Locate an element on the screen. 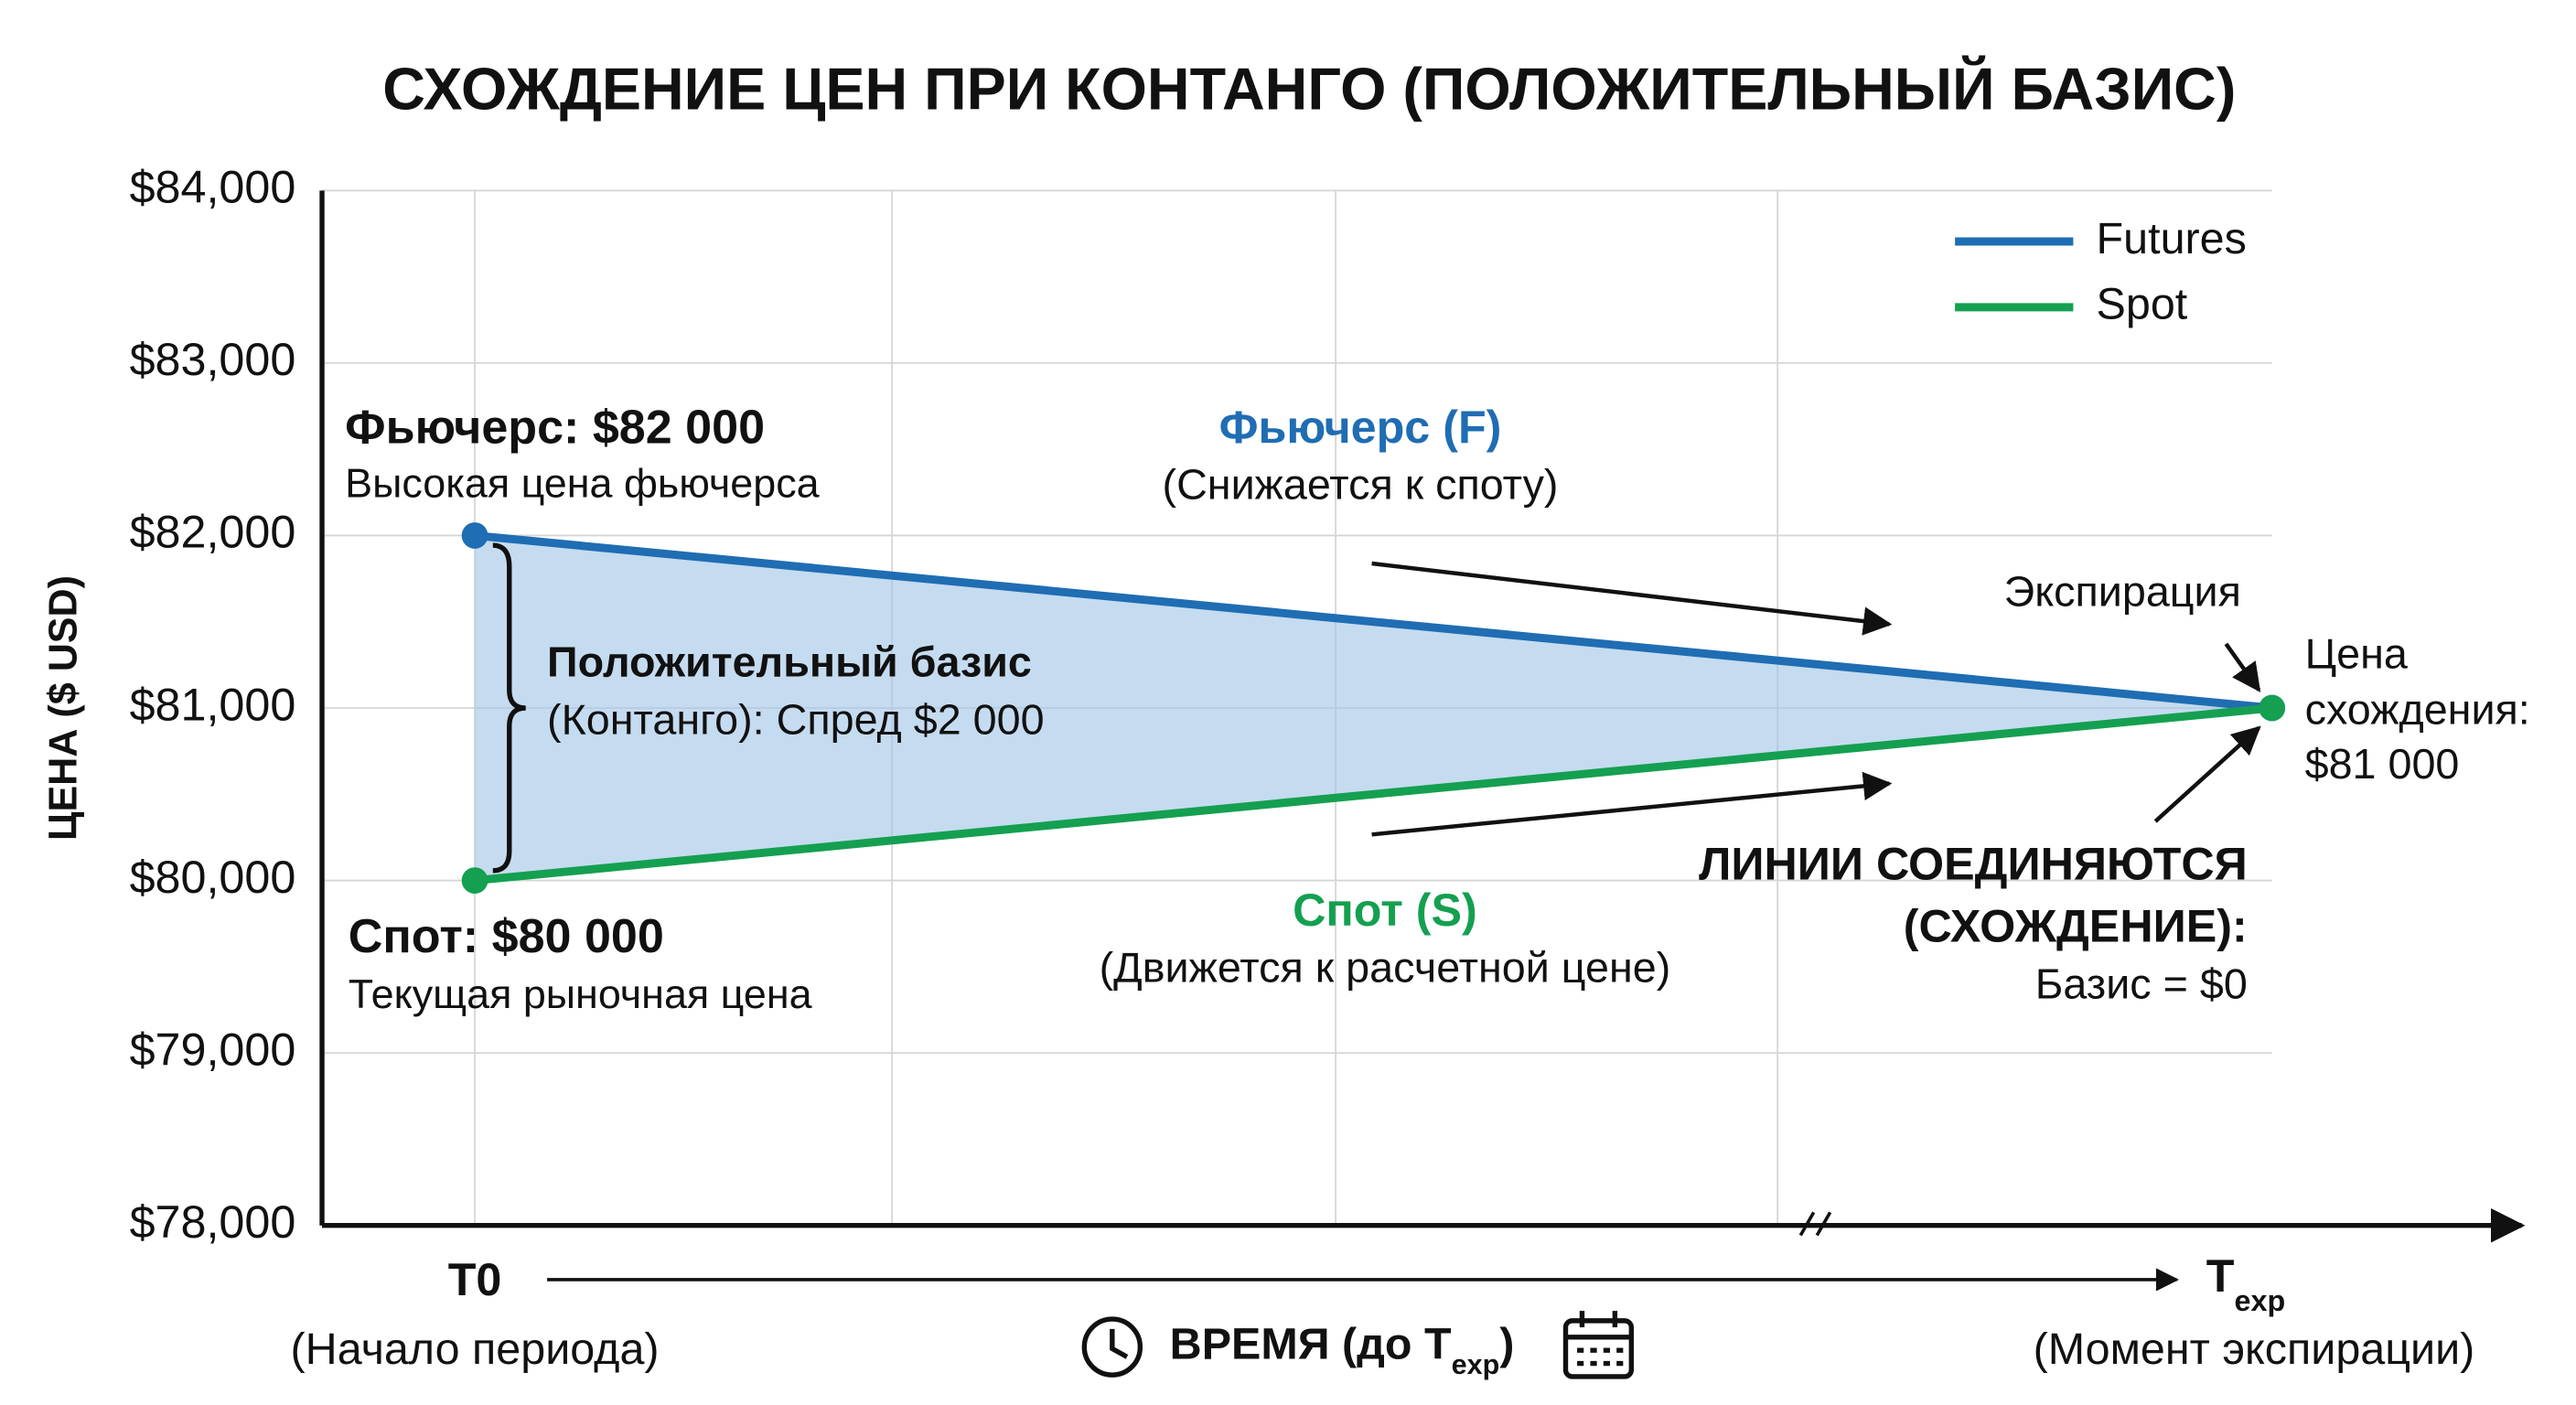 Image resolution: width=2576 pixels, height=1405 pixels. x-label-sub: exp is located at coordinates (1476, 1365).